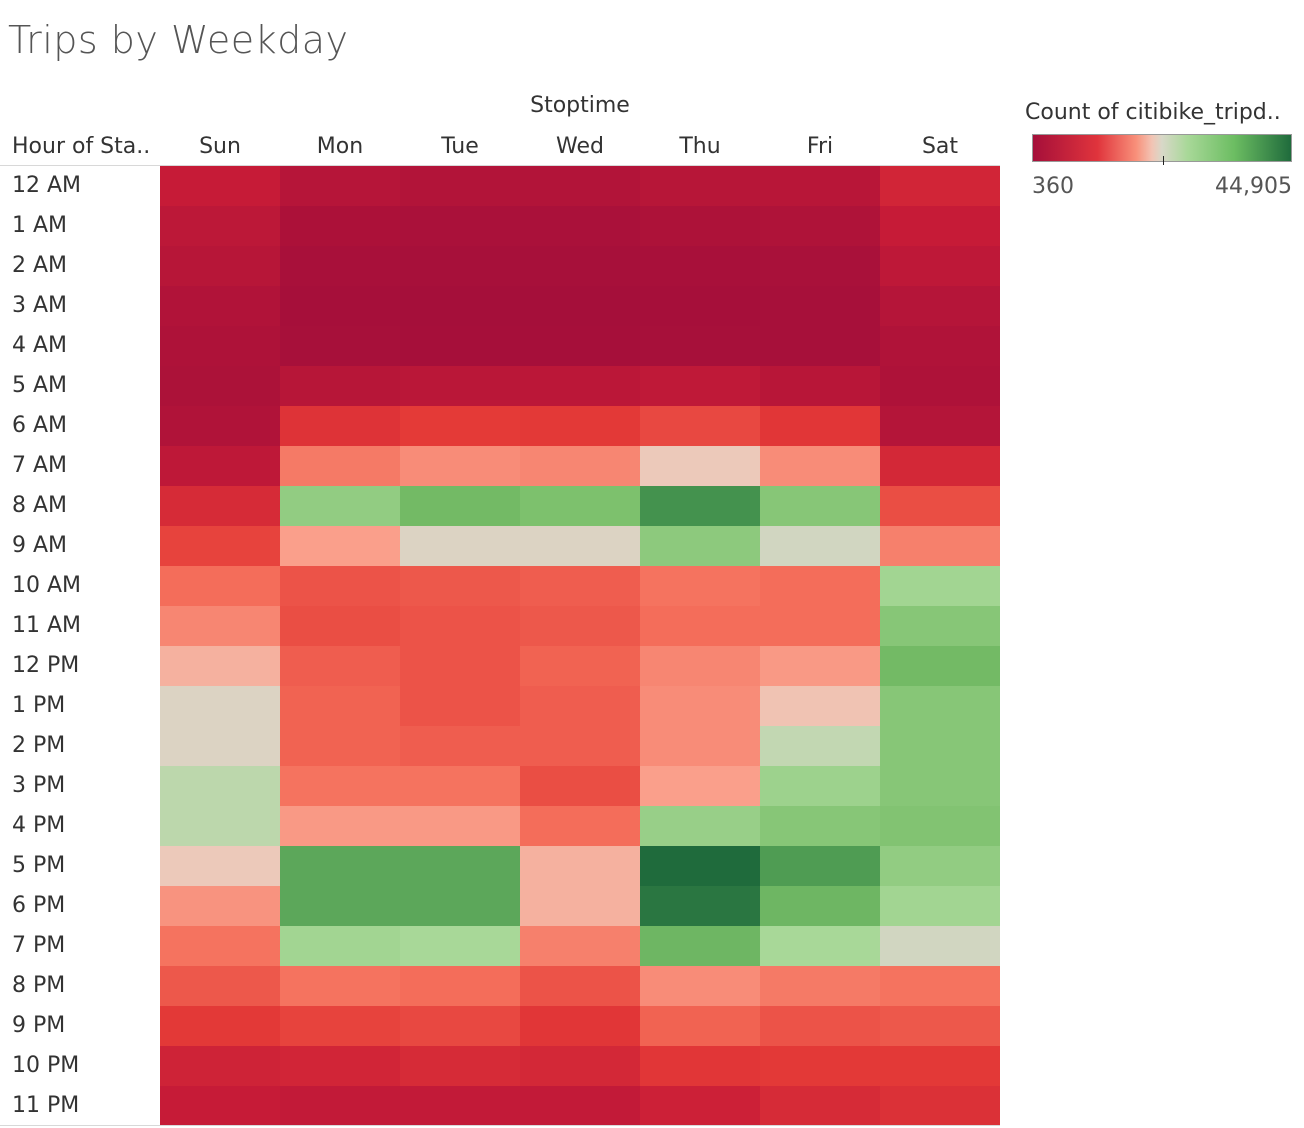  Describe the element at coordinates (340, 226) in the screenshot. I see `heatmap-cell-mon-1am` at that location.